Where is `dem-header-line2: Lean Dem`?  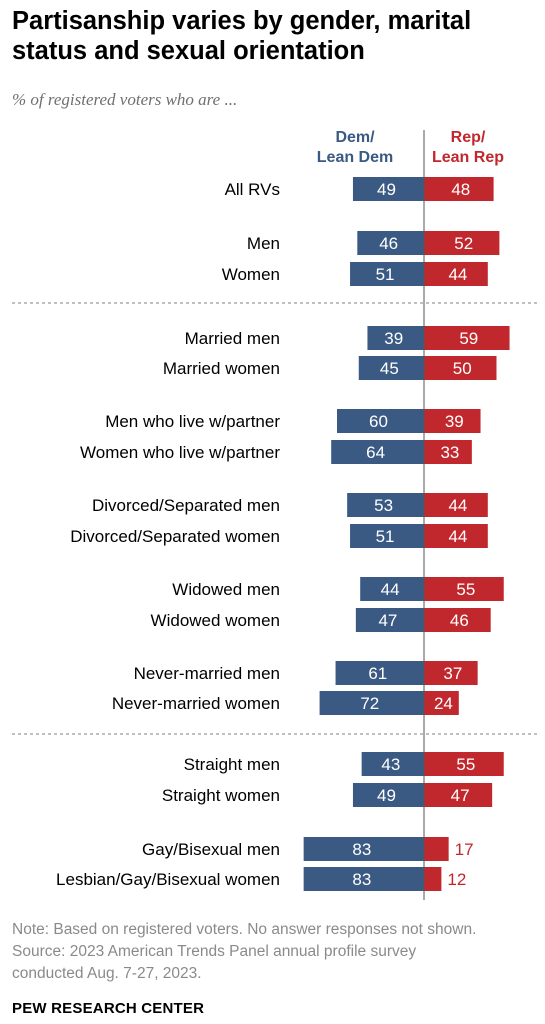 dem-header-line2: Lean Dem is located at coordinates (355, 157).